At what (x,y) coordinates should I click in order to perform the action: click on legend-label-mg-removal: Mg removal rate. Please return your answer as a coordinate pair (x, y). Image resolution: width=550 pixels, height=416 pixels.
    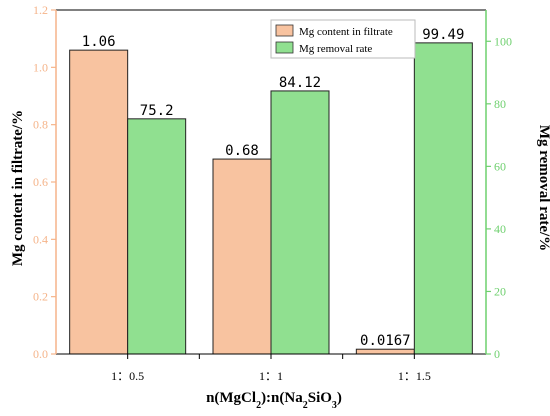
    Looking at the image, I should click on (335, 49).